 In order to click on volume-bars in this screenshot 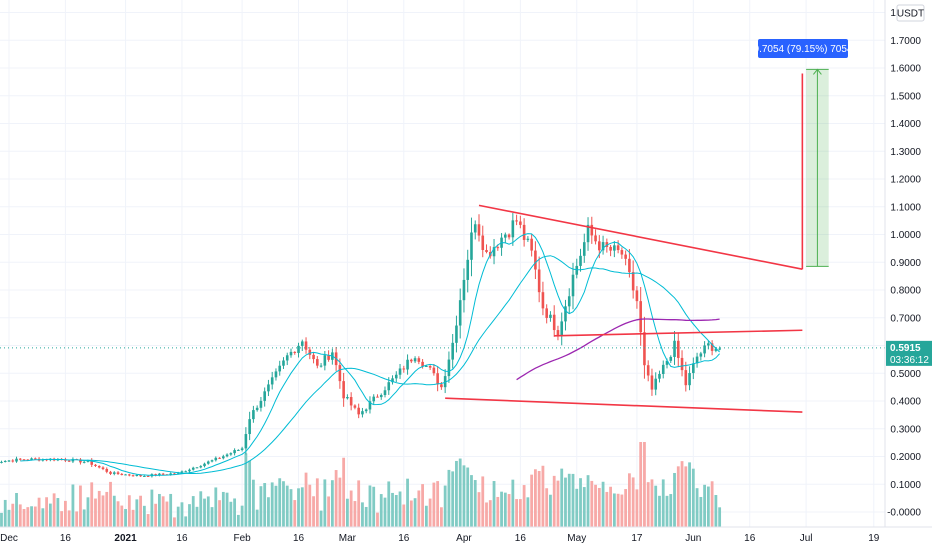, I will do `click(361, 484)`.